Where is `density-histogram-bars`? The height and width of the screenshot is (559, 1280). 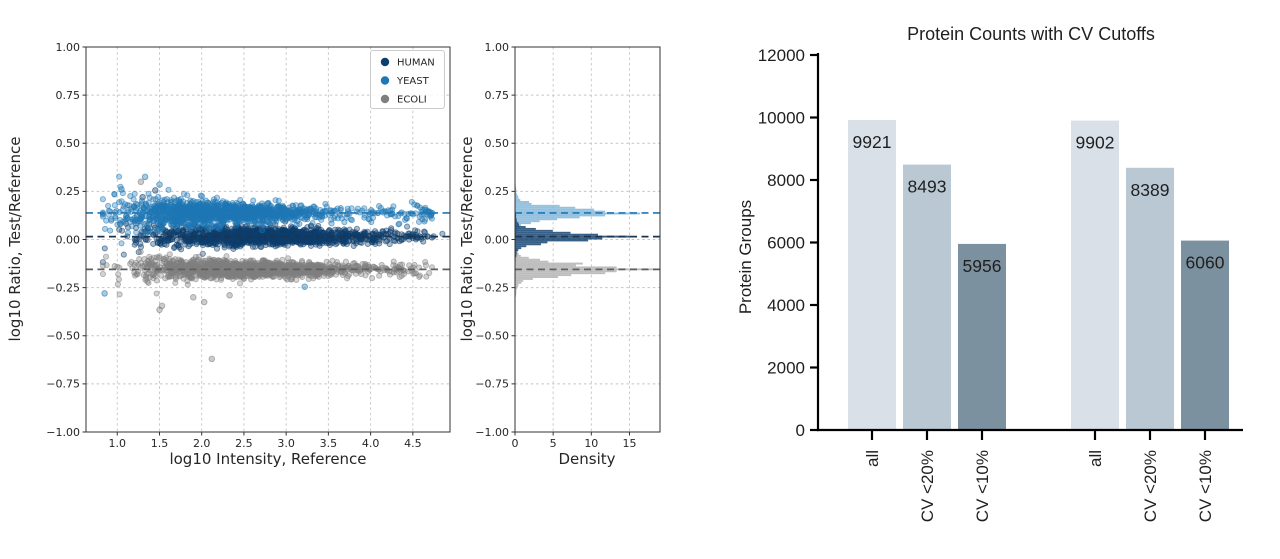 density-histogram-bars is located at coordinates (586, 242).